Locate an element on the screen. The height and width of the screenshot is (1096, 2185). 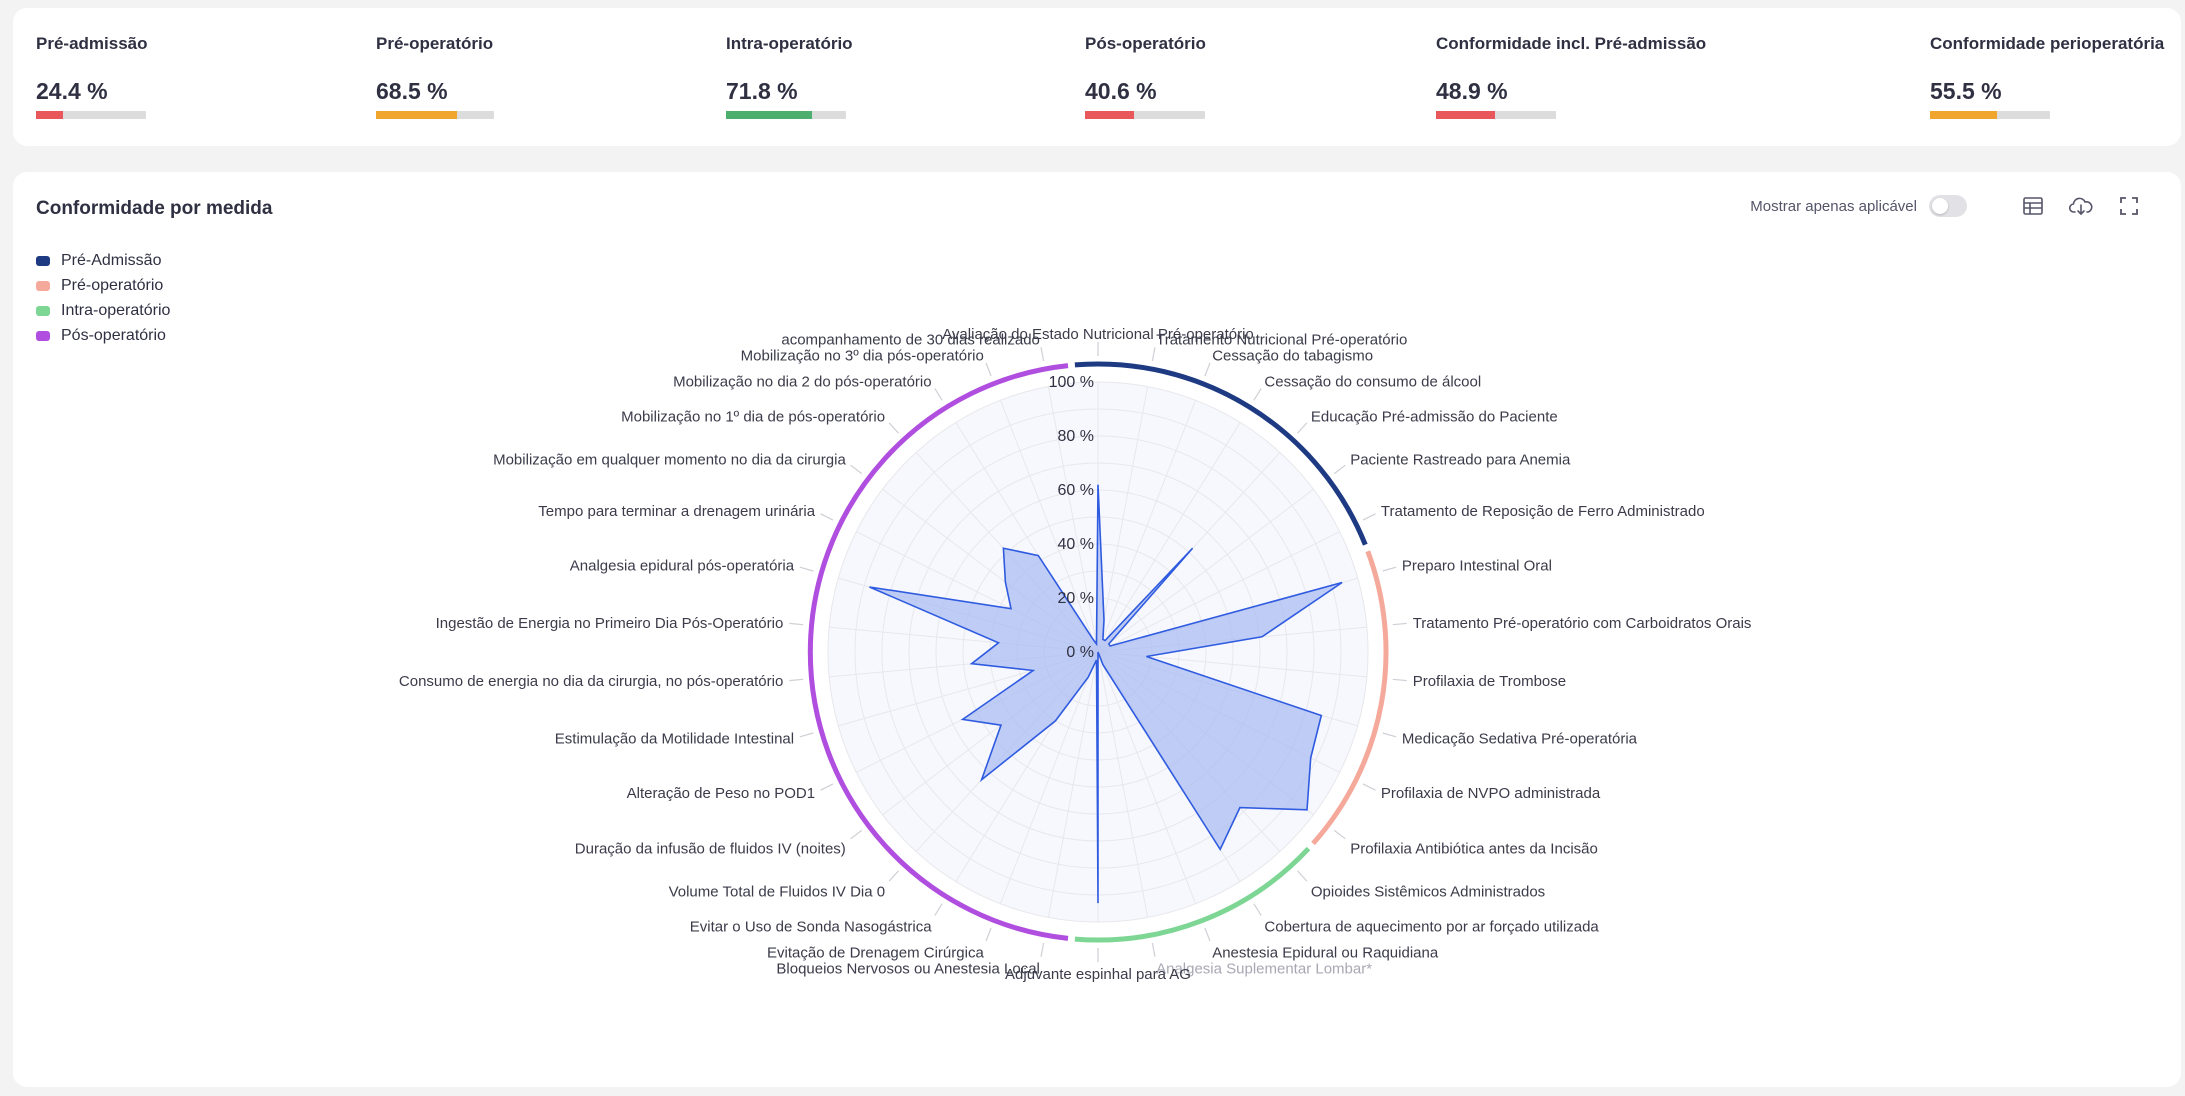
radar-series-area is located at coordinates (1106, 694).